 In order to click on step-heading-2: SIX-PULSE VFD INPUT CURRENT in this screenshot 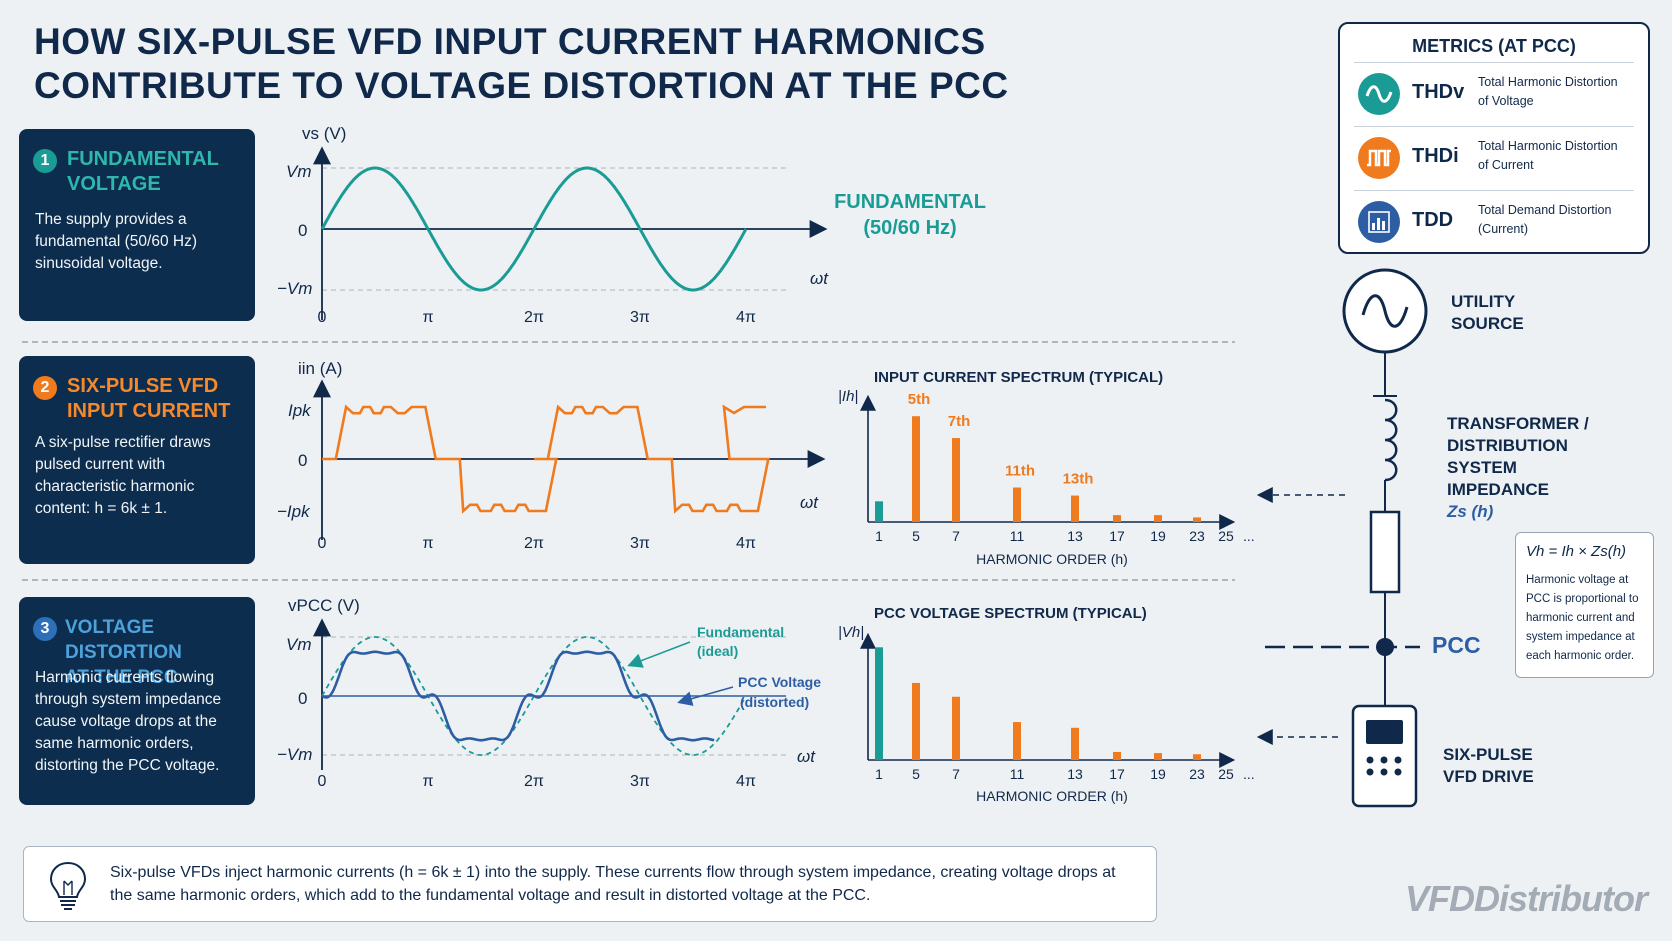, I will do `click(149, 398)`.